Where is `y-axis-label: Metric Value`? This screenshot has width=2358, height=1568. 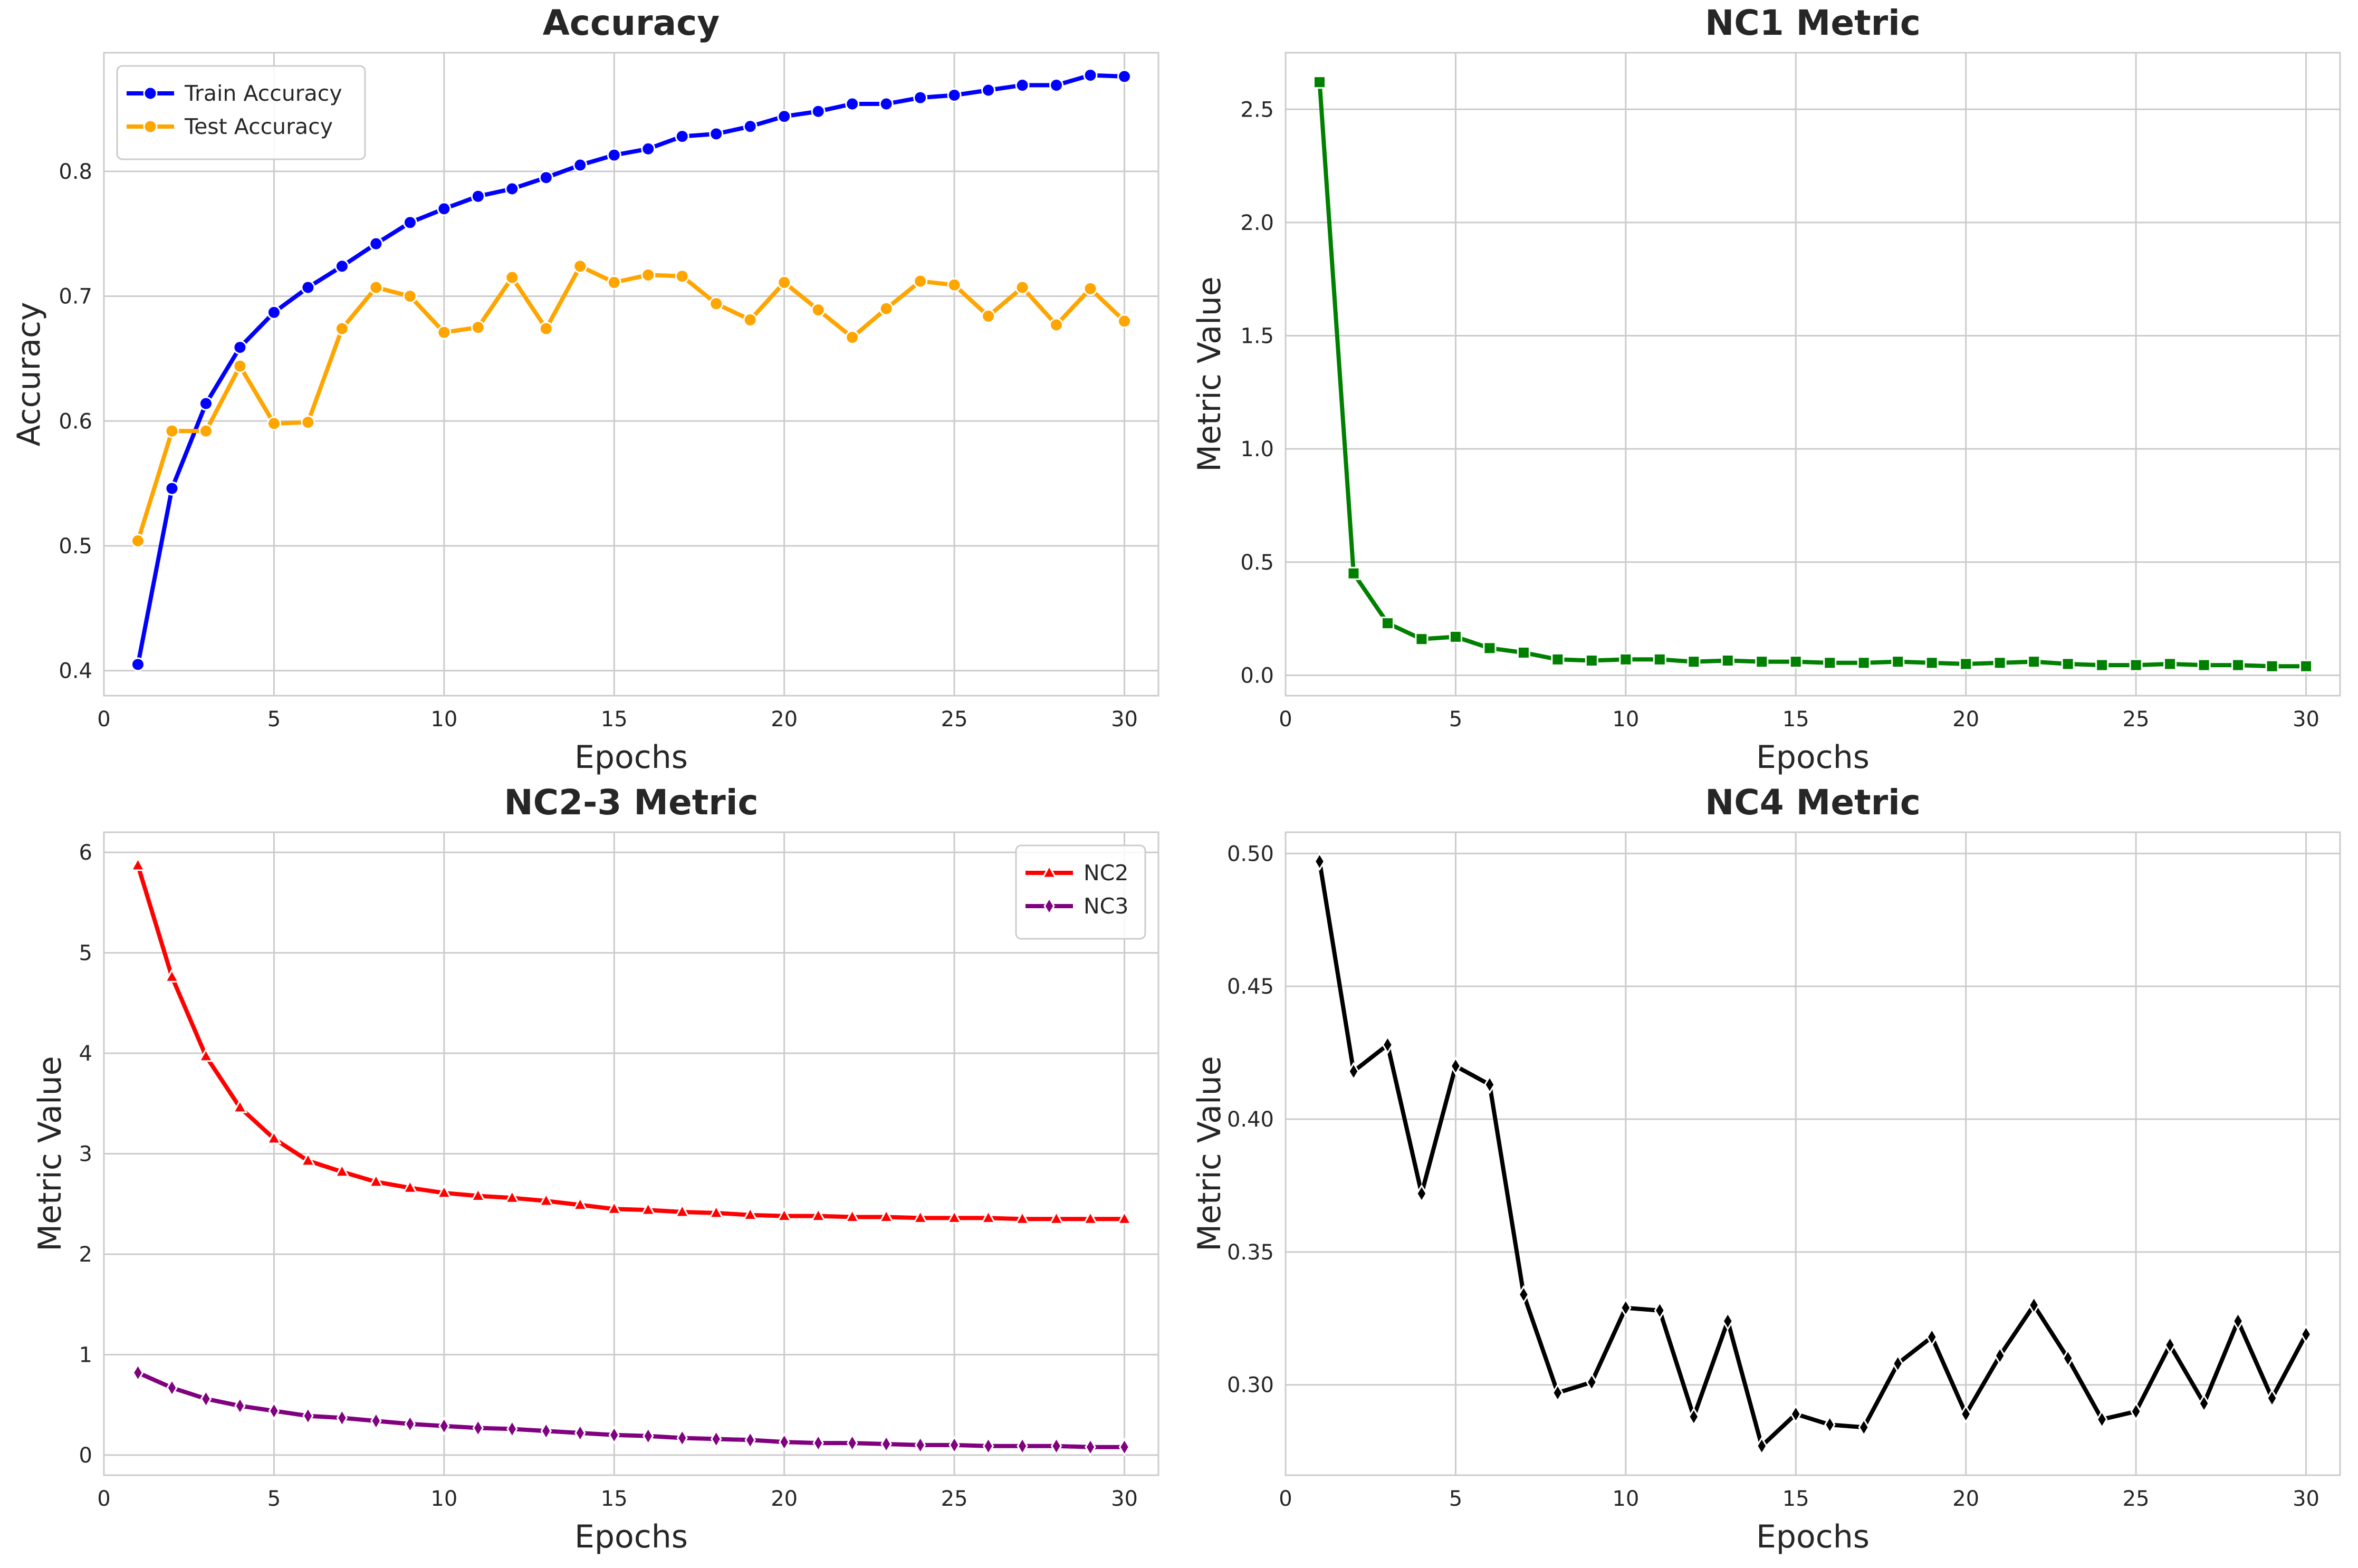
y-axis-label: Metric Value is located at coordinates (50, 1154).